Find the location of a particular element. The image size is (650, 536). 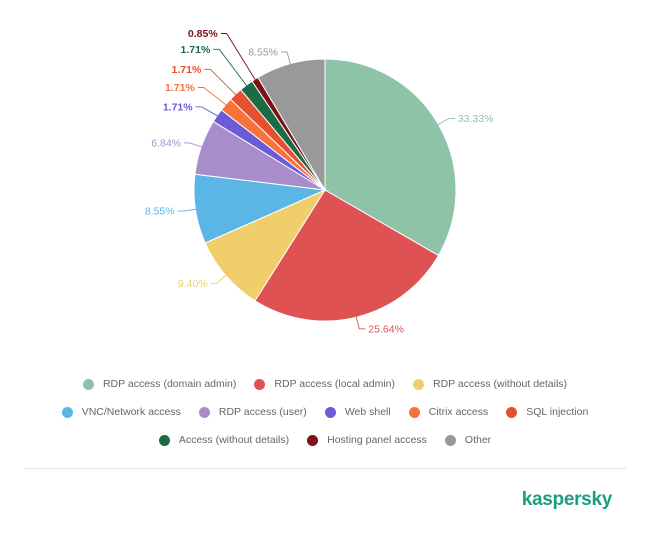

legend-item-rdp-without-details: RDP access (without details) is located at coordinates (490, 384).